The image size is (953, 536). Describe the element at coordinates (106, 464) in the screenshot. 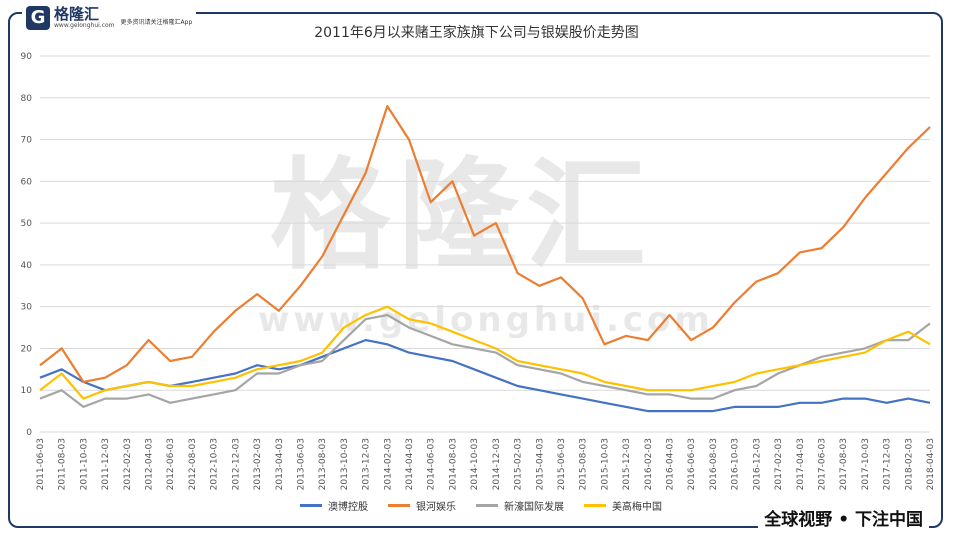

I see `x-tick-label: 2011-12-03` at that location.